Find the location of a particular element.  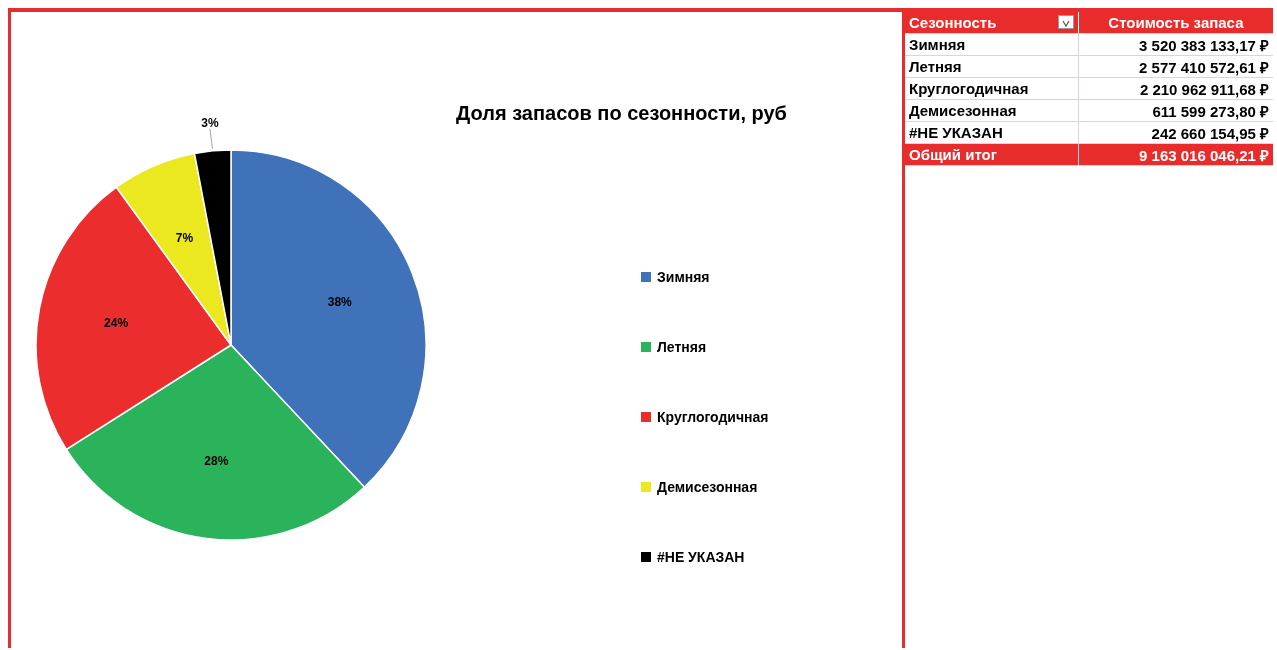

category-label: Зимняя is located at coordinates (992, 44).